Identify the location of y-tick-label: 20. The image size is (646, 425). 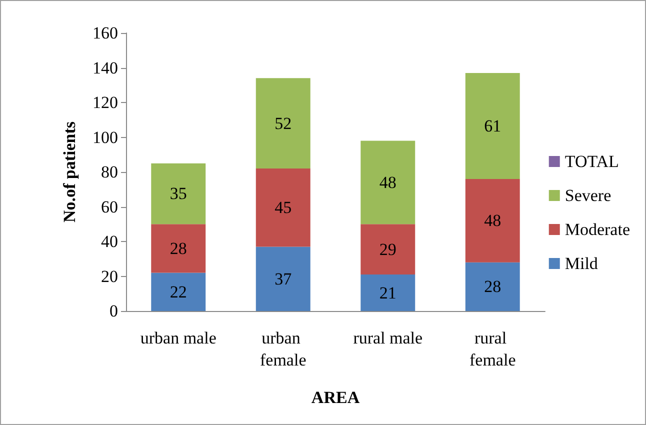
(109, 276).